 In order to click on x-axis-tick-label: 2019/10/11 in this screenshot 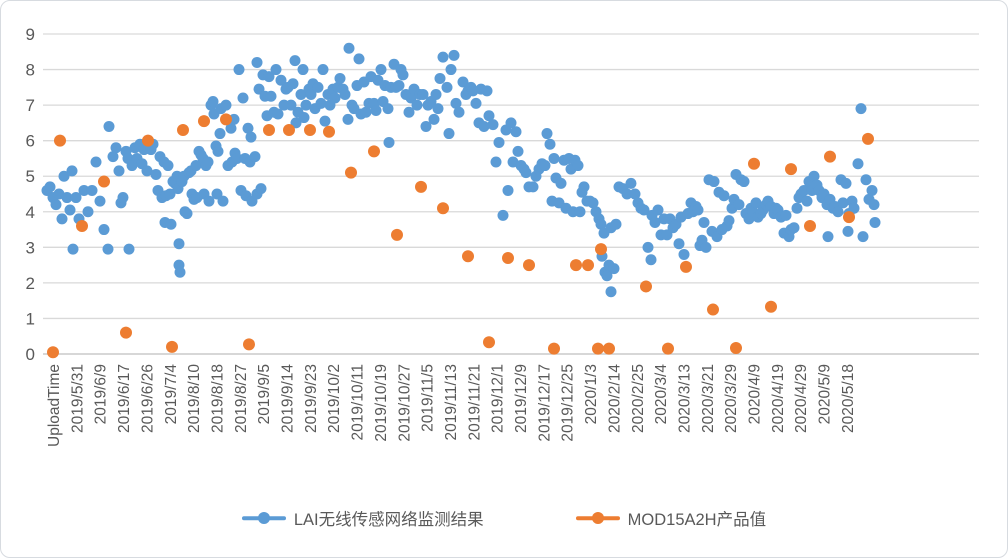, I will do `click(358, 402)`.